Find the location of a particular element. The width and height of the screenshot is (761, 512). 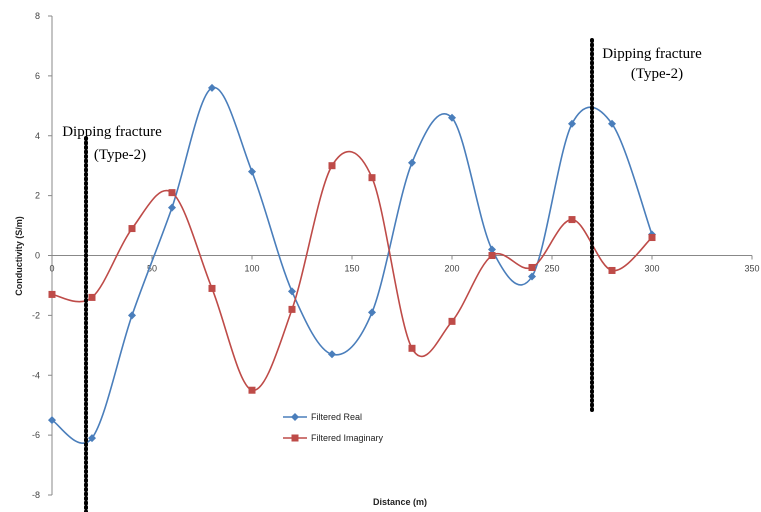

x-tick-label: 150 is located at coordinates (351, 269).